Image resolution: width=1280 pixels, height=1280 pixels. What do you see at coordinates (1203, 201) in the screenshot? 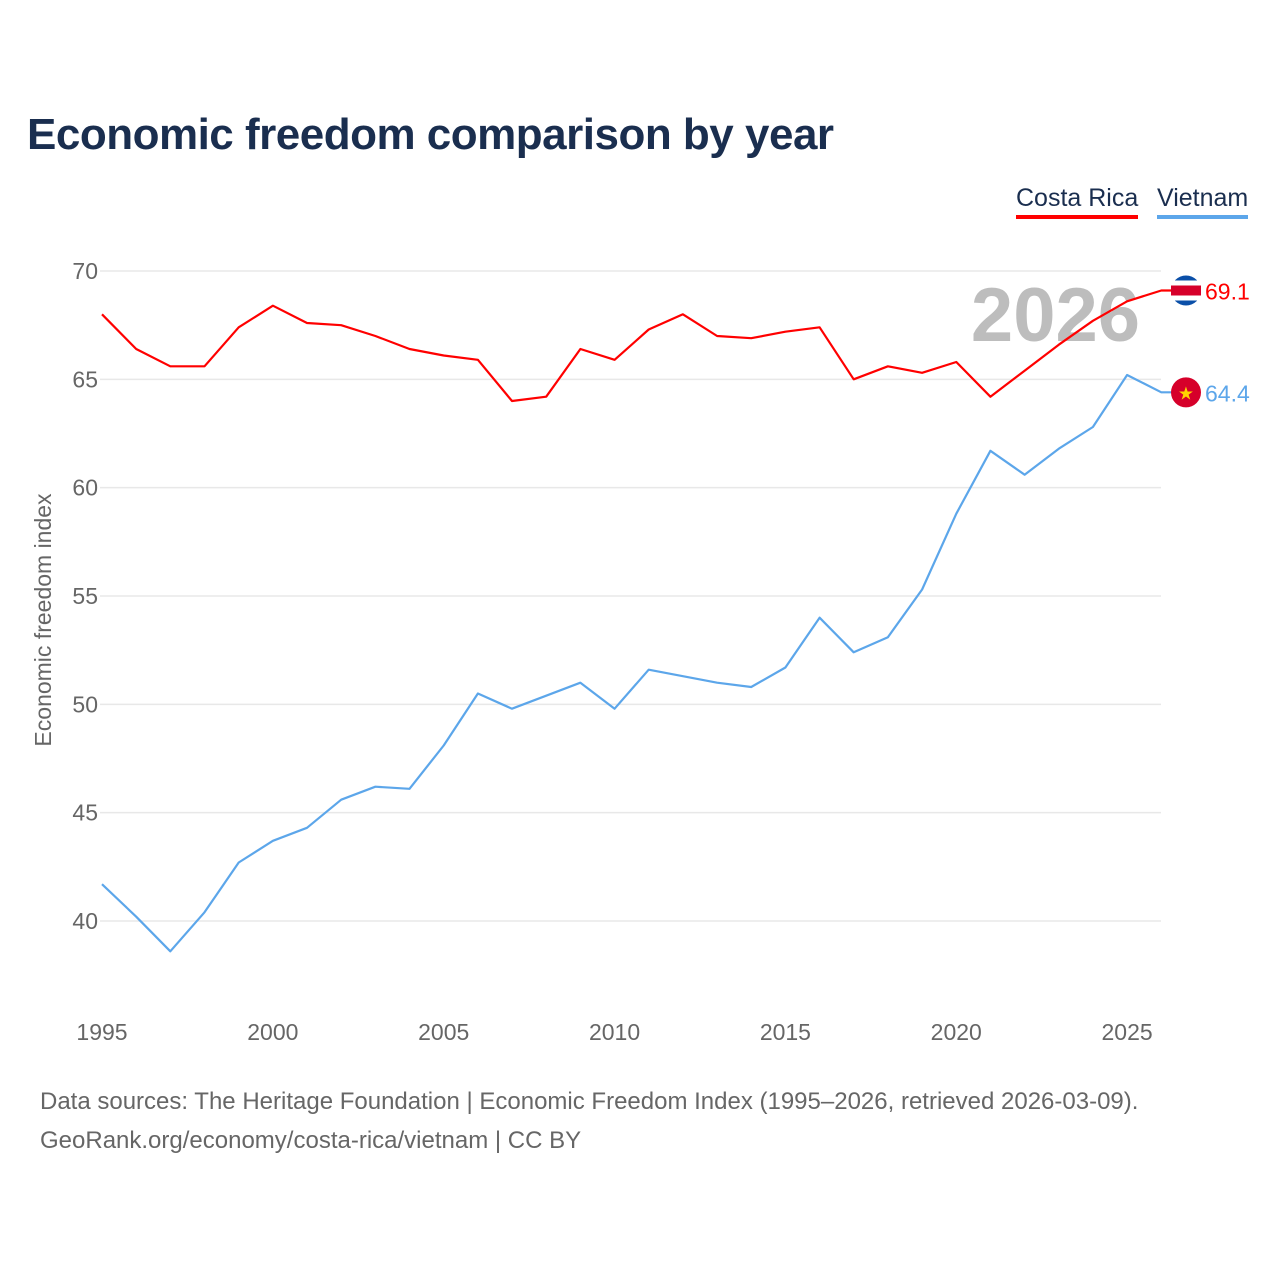
I see `legend-vietnam: Vietnam` at bounding box center [1203, 201].